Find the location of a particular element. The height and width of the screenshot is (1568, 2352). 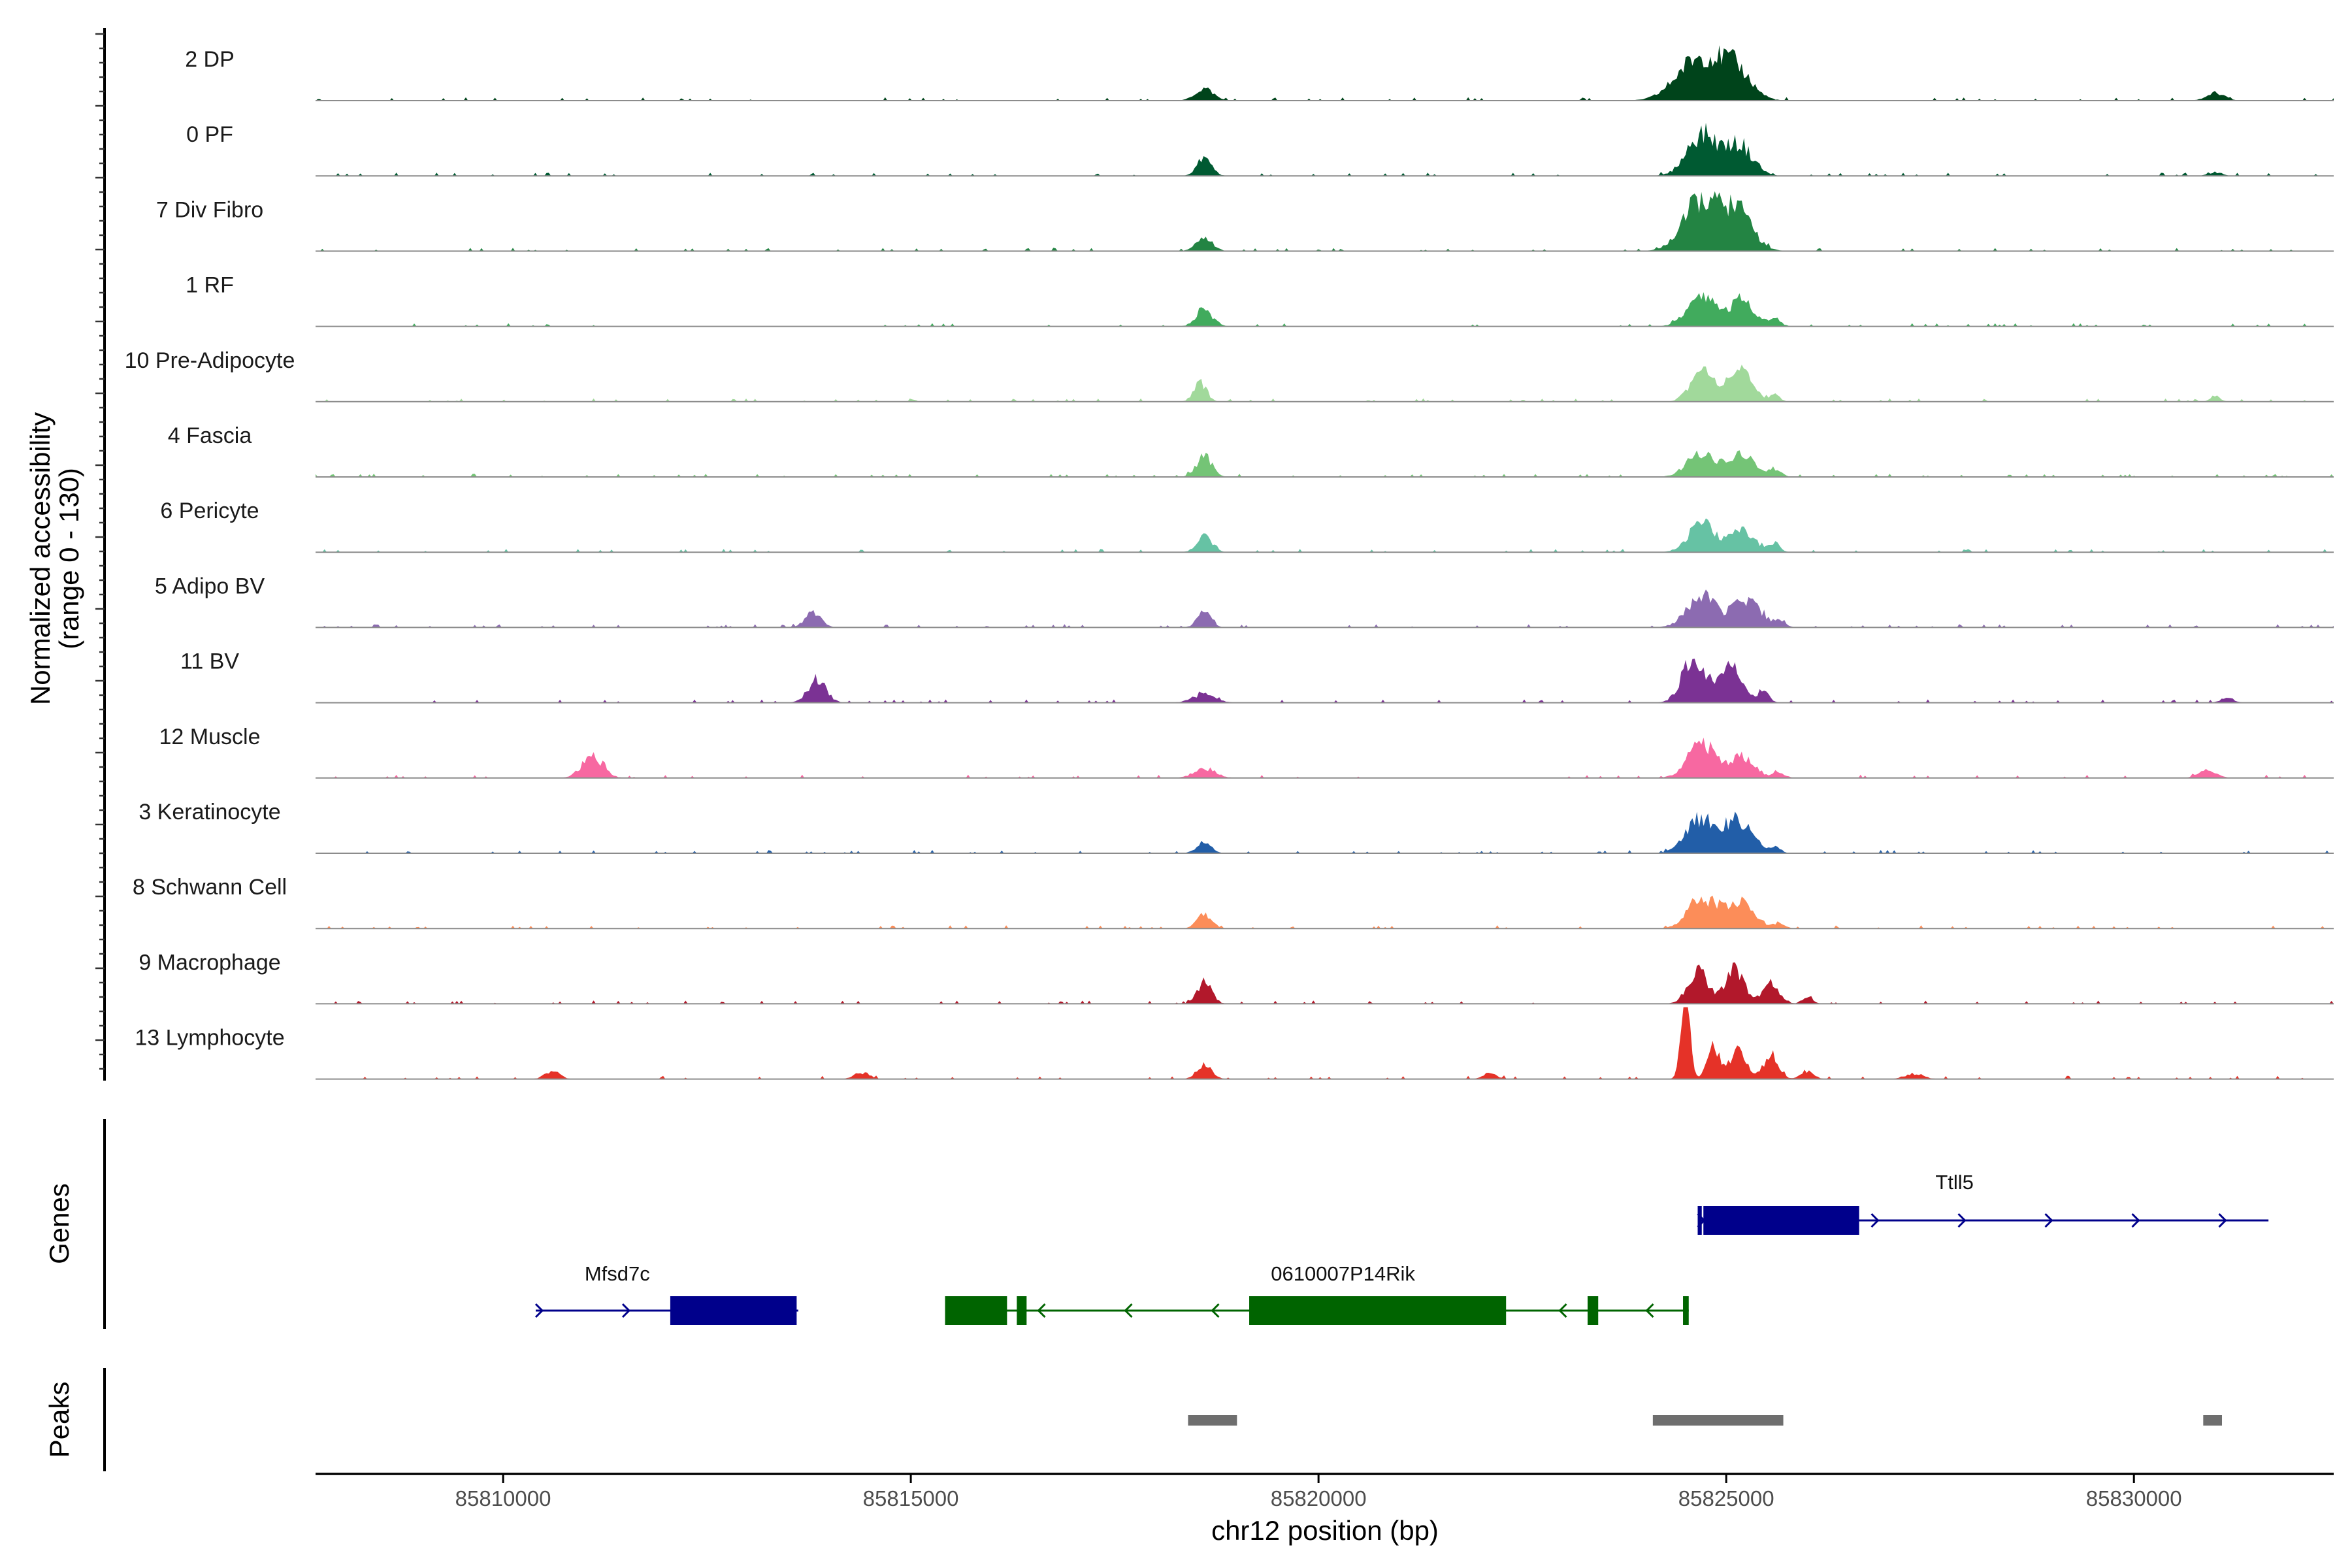

x-tick-label: 85830000 is located at coordinates (2134, 1498).